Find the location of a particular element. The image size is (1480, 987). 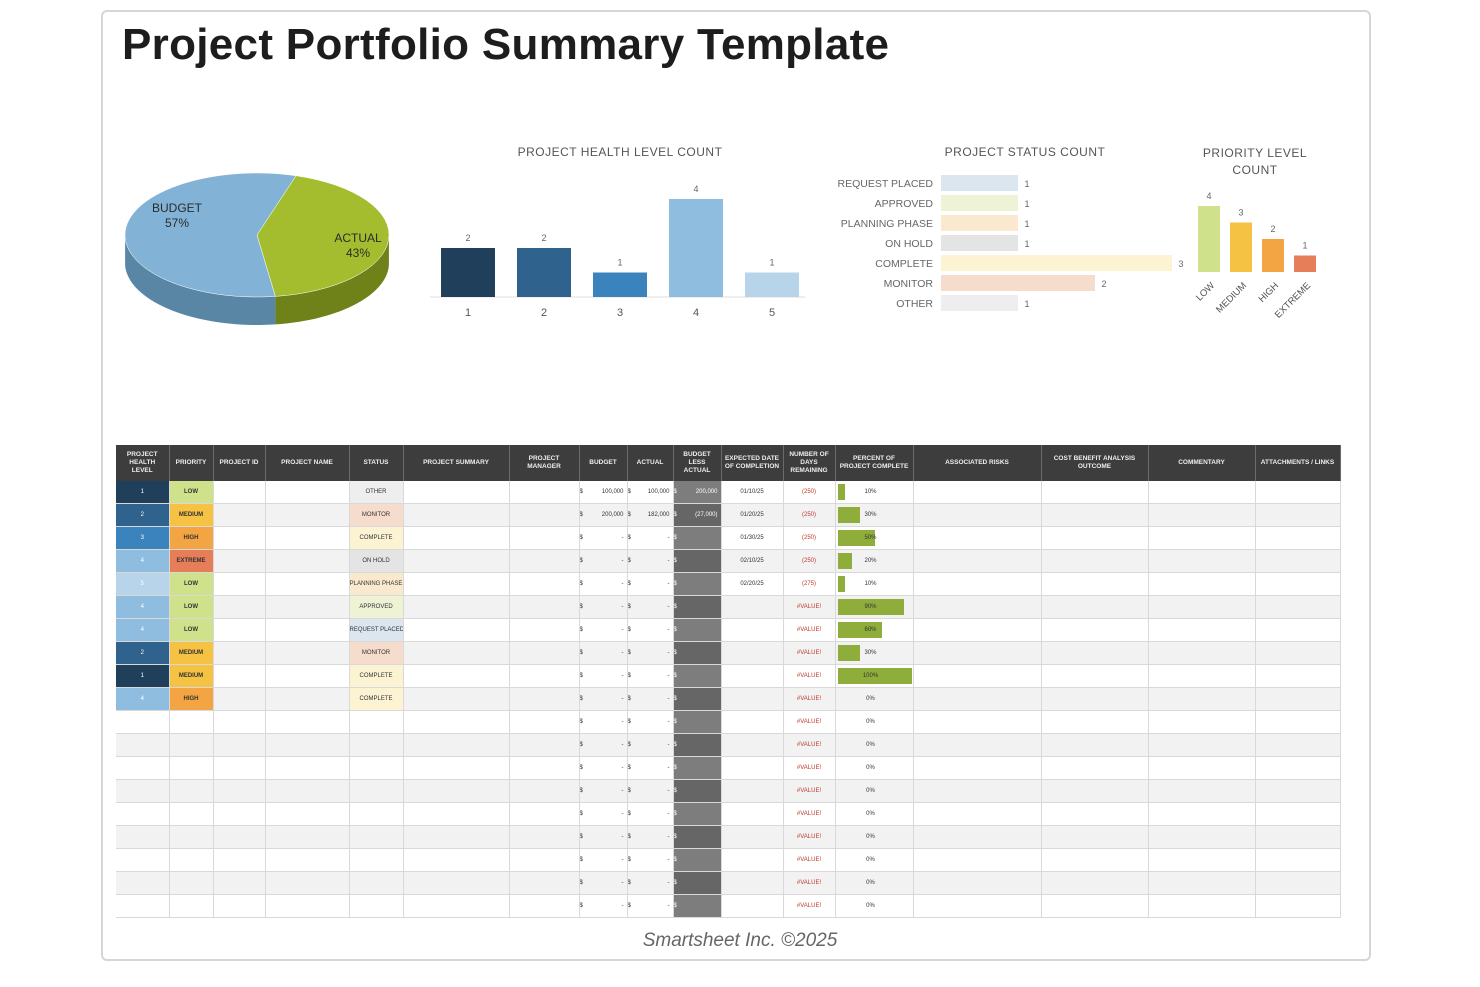

priority-cell: MEDIUM is located at coordinates (191, 515).